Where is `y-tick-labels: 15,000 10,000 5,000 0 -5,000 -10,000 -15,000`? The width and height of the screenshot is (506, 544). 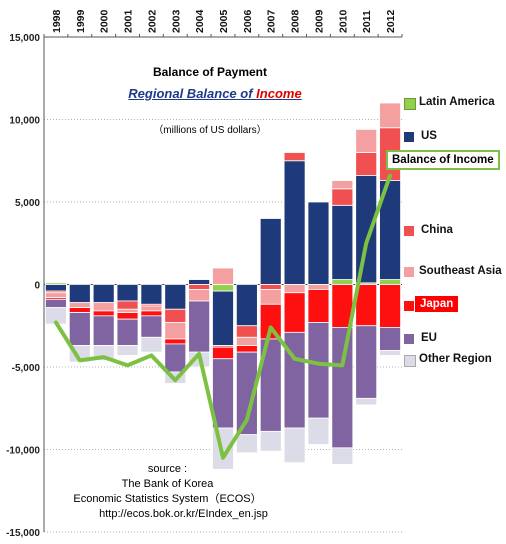 y-tick-labels: 15,000 10,000 5,000 0 -5,000 -10,000 -15,000 is located at coordinates (23, 286).